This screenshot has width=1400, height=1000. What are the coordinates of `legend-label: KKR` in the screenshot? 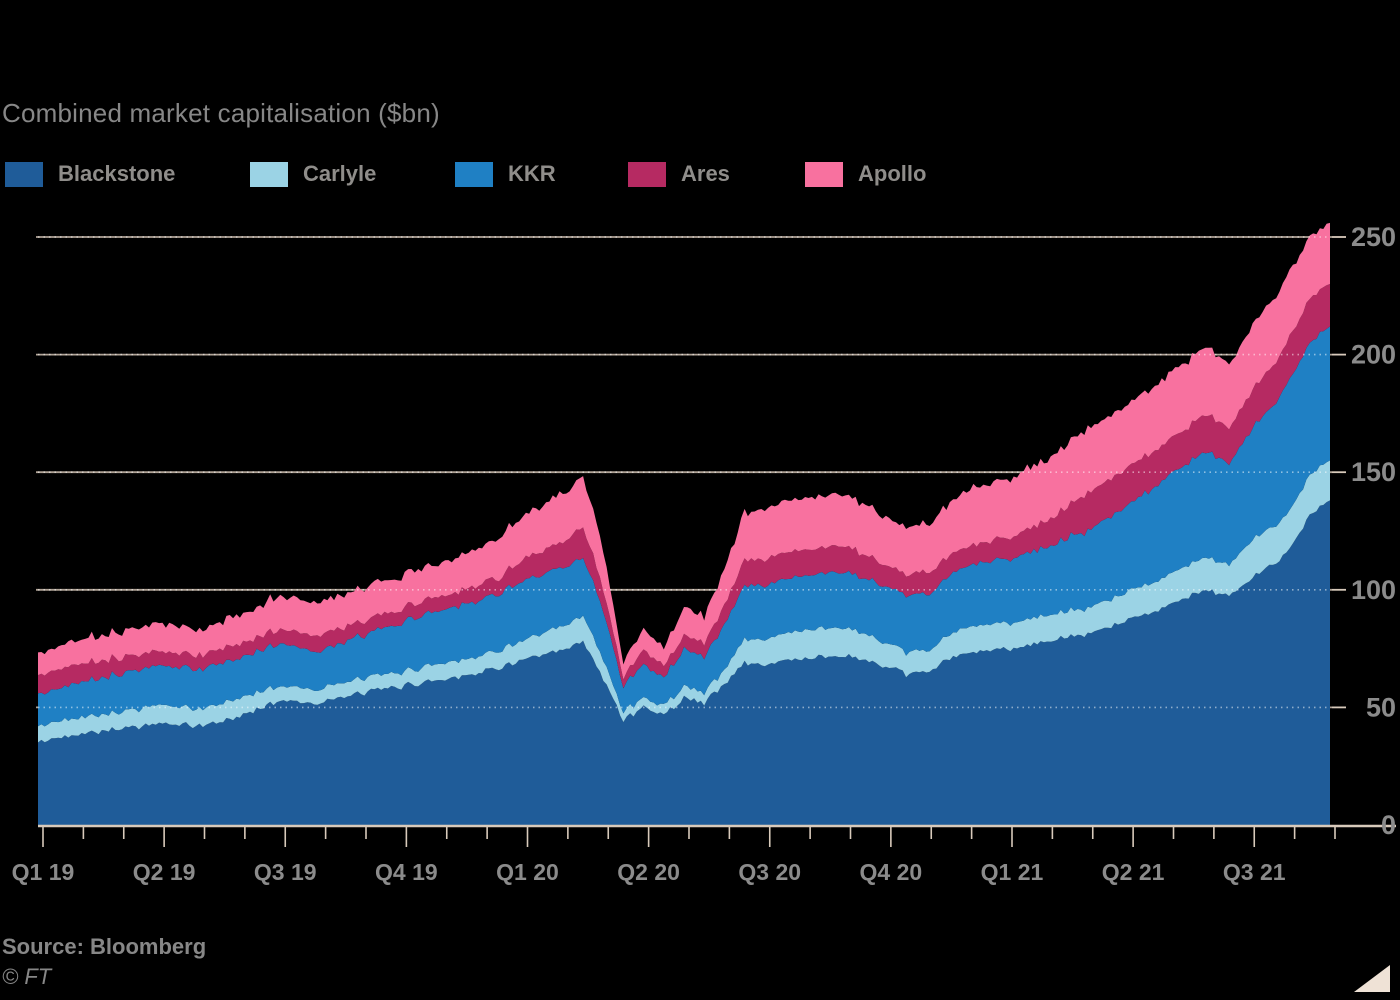 It's located at (532, 173).